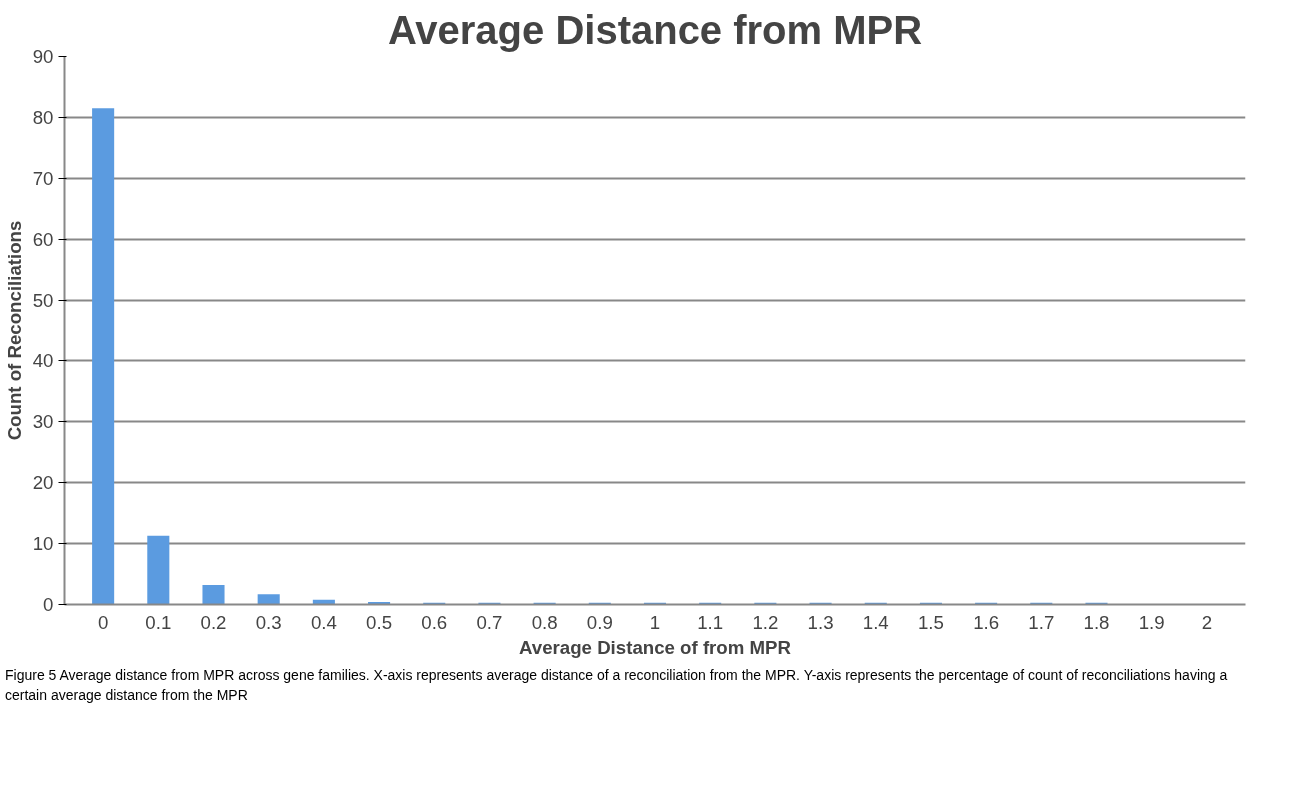 Image resolution: width=1290 pixels, height=811 pixels. What do you see at coordinates (875, 622) in the screenshot?
I see `x-tick-label: 1.4` at bounding box center [875, 622].